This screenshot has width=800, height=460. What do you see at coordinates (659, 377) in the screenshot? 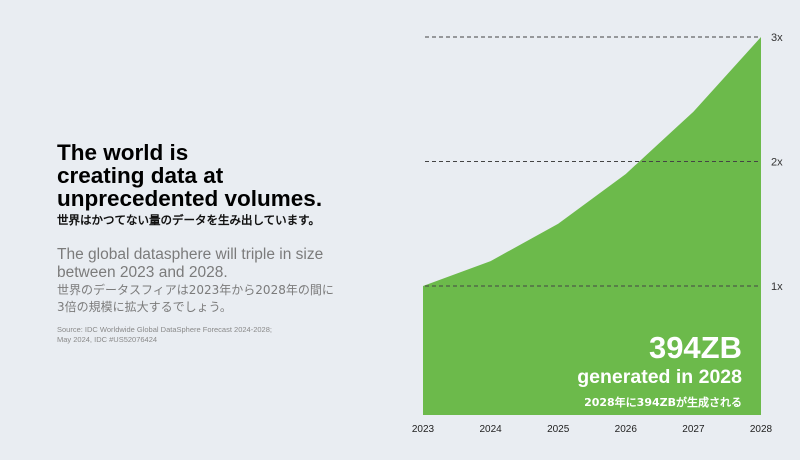
I see `callout-label: generated in 2028` at bounding box center [659, 377].